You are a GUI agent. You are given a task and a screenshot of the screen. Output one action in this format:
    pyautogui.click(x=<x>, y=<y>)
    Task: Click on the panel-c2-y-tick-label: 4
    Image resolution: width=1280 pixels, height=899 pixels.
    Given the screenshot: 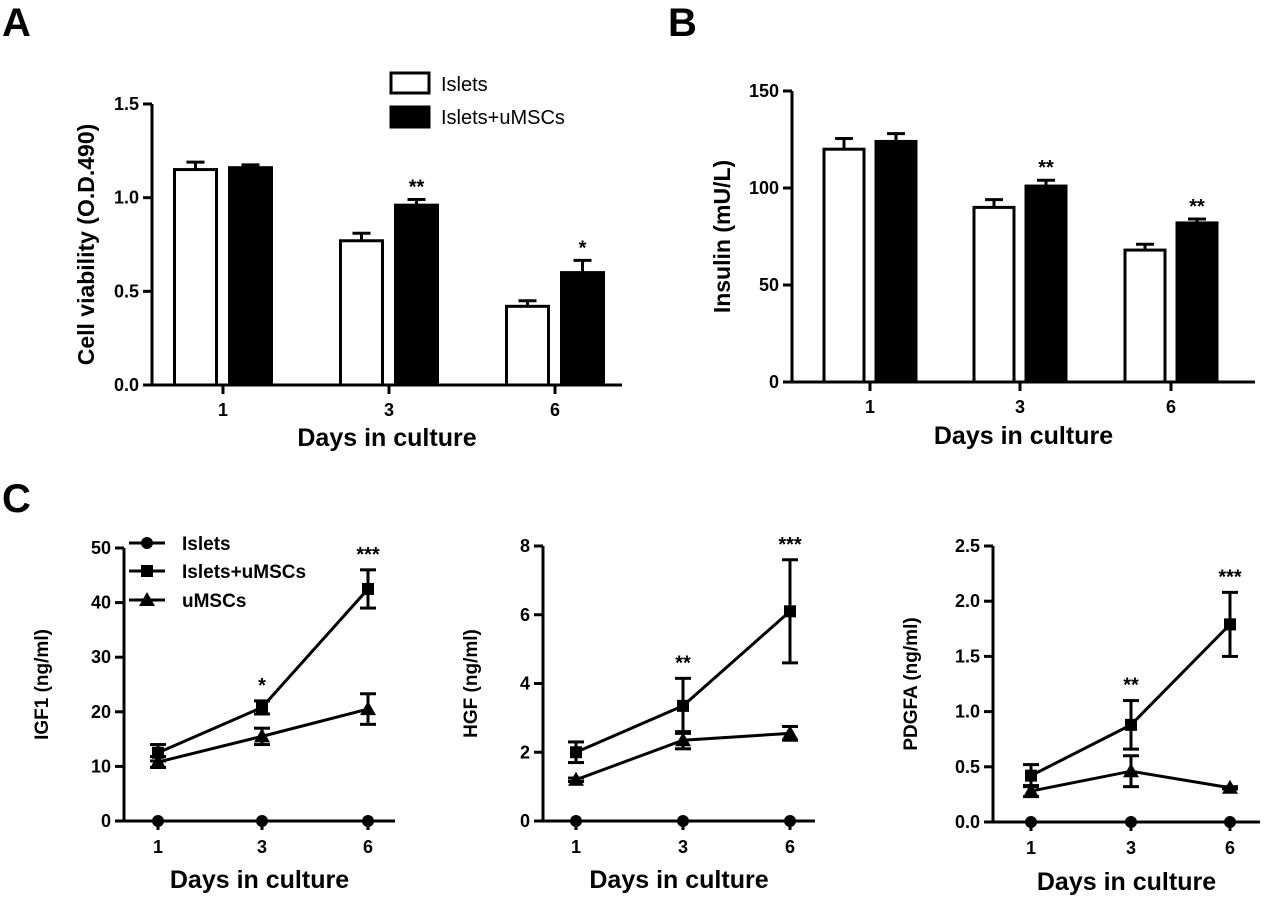 What is the action you would take?
    pyautogui.click(x=525, y=684)
    